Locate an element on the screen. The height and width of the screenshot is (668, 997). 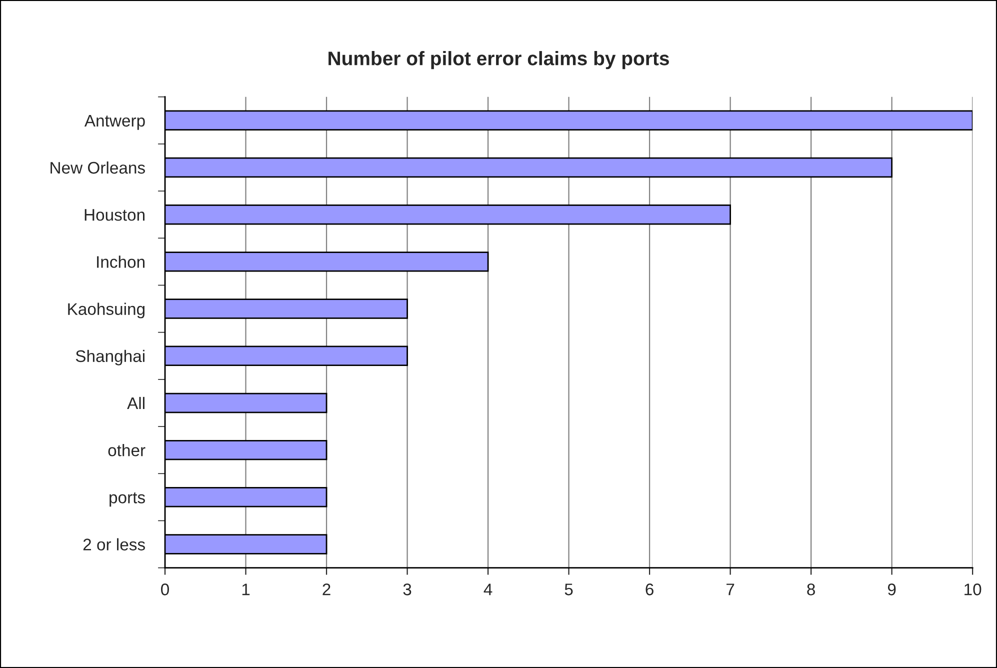
x-tick-label: 0 is located at coordinates (165, 590).